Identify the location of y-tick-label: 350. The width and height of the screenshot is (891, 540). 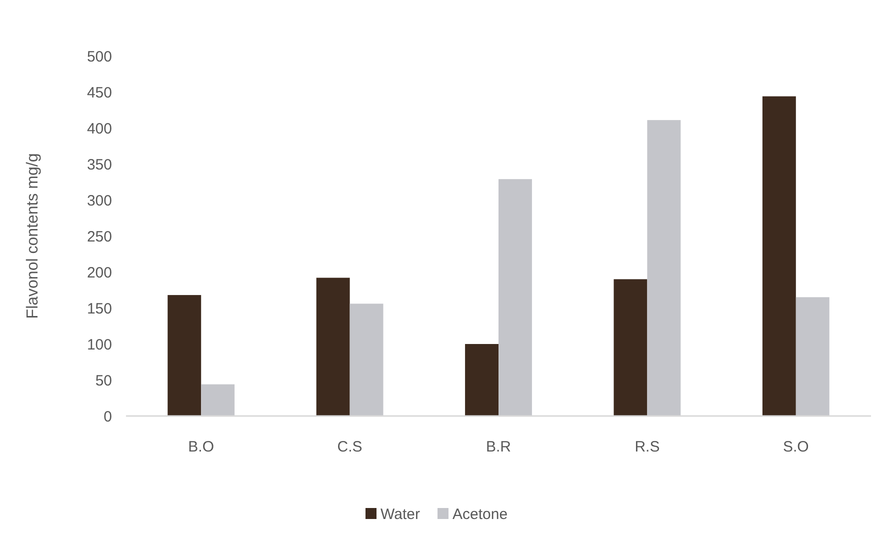
(99, 165).